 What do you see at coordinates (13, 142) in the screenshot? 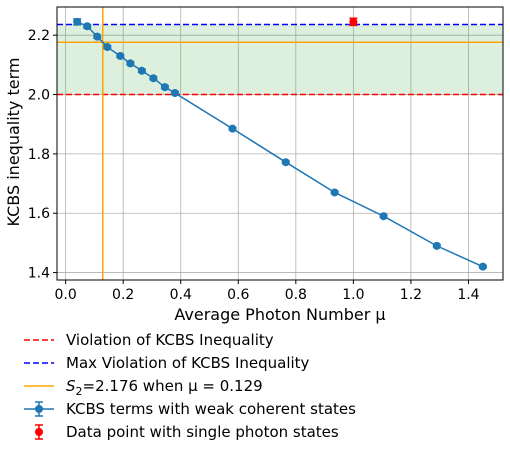
I see `y-axis-label: KCBS inequality term` at bounding box center [13, 142].